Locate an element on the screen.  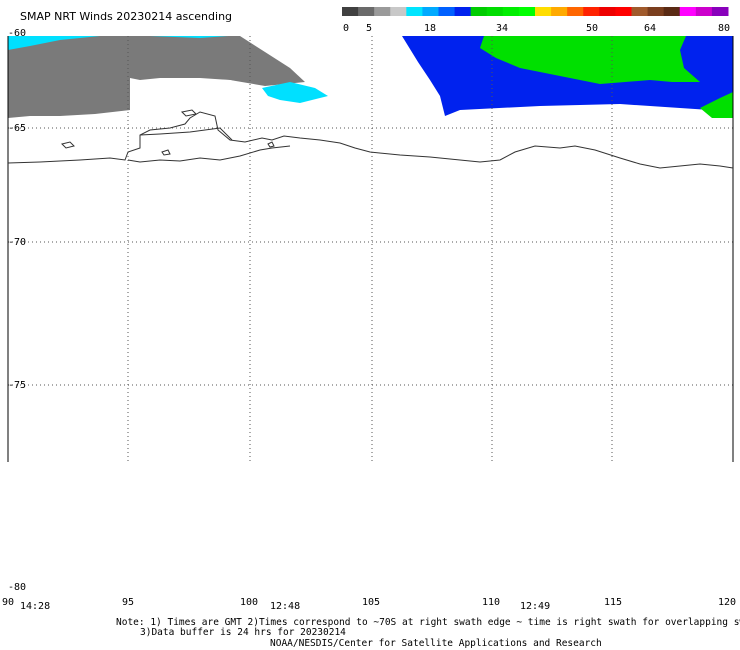
swath-gray-left is located at coordinates (156, 77).